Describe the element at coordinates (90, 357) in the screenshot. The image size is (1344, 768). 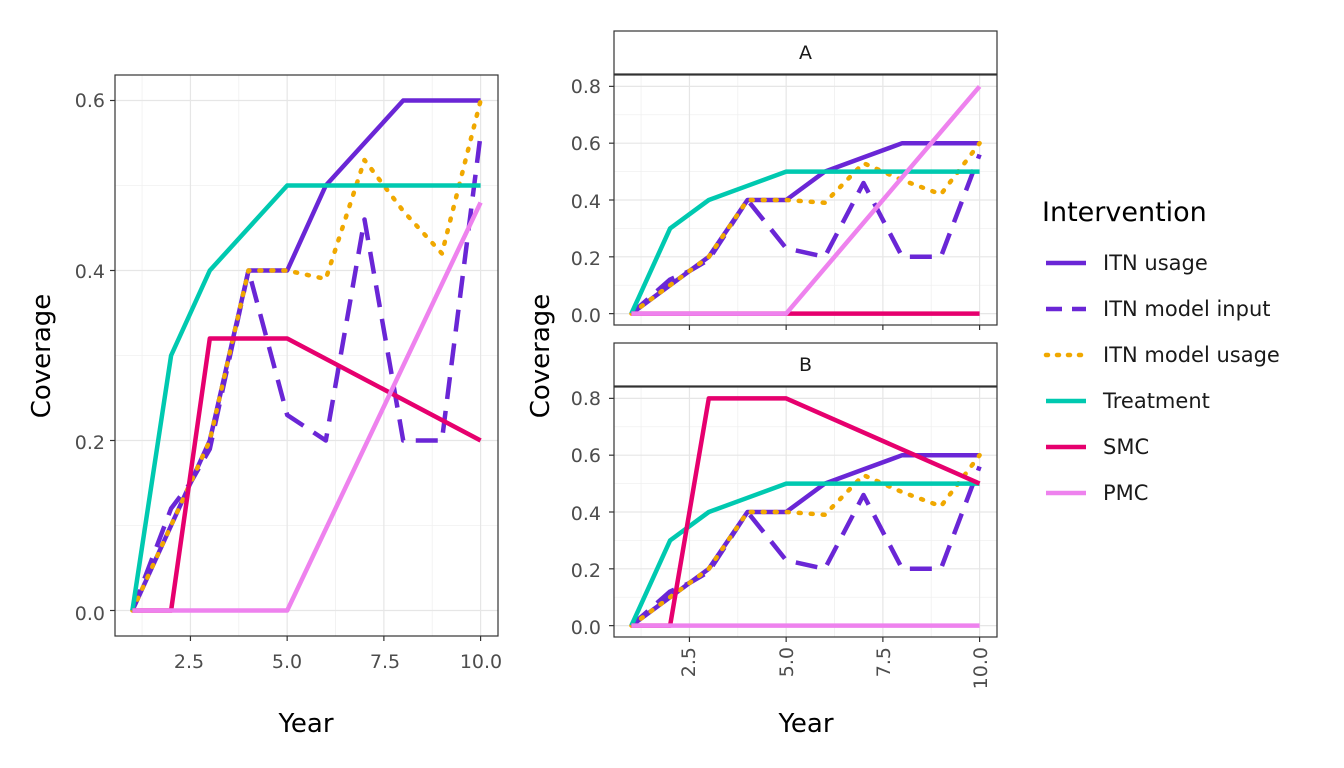
I see `panel-left-y-ticks: 0.0 0.2 0.4 0.6` at that location.